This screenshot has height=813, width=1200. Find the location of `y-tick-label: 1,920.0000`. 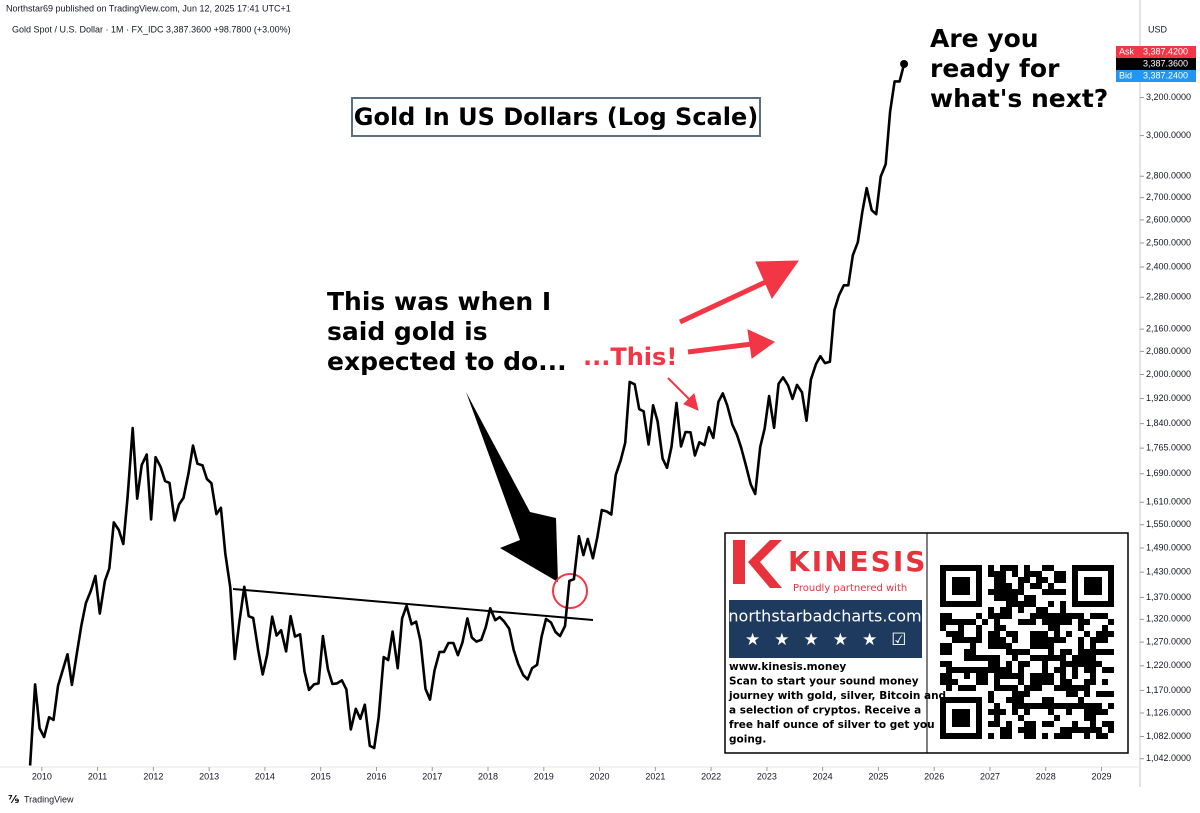

y-tick-label: 1,920.0000 is located at coordinates (1168, 398).